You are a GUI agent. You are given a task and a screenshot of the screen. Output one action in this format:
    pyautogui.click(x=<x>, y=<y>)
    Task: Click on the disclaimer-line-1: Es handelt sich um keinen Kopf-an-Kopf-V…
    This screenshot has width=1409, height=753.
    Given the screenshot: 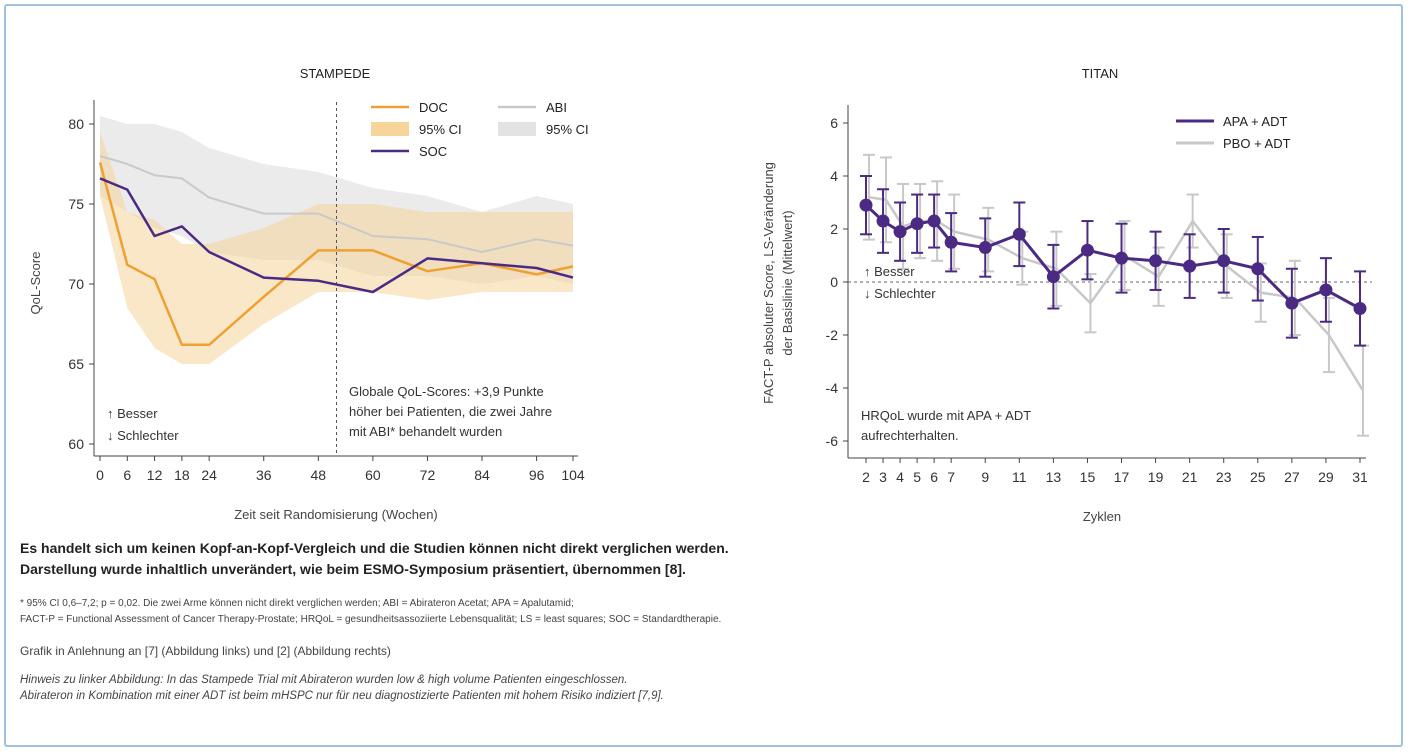 What is the action you would take?
    pyautogui.click(x=374, y=548)
    